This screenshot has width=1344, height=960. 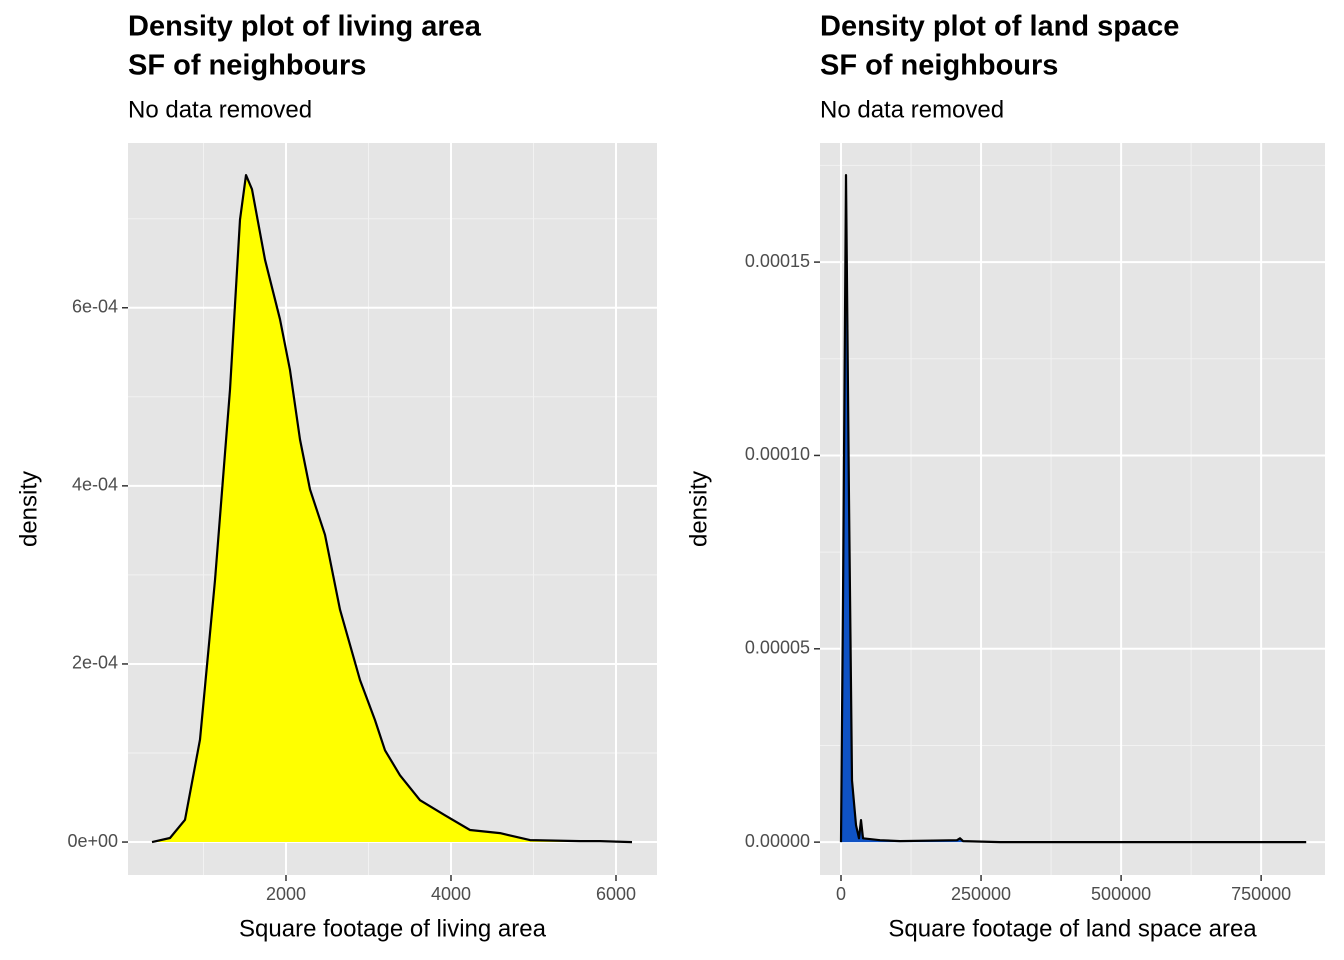 What do you see at coordinates (1261, 894) in the screenshot?
I see `x-tick-label: 750000` at bounding box center [1261, 894].